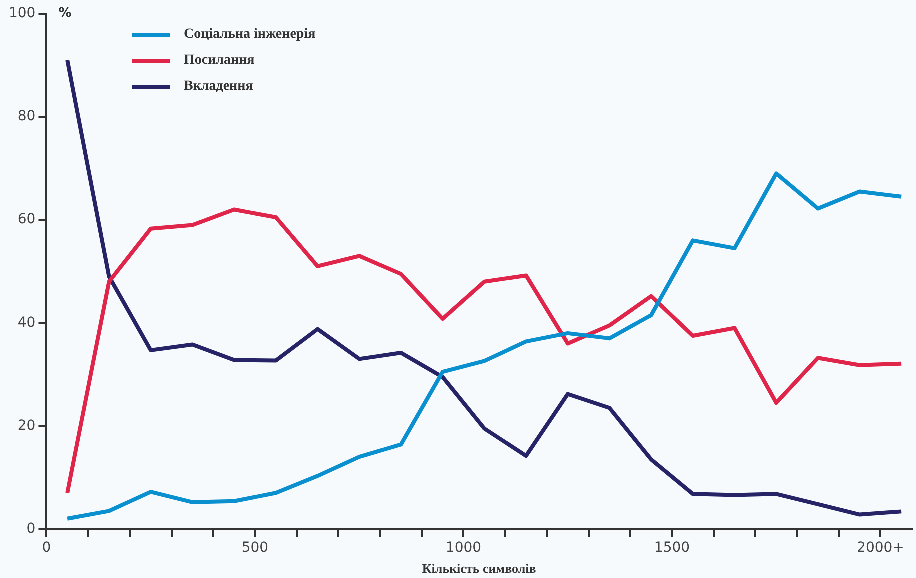  What do you see at coordinates (464, 548) in the screenshot?
I see `x-tick-label: 1000` at bounding box center [464, 548].